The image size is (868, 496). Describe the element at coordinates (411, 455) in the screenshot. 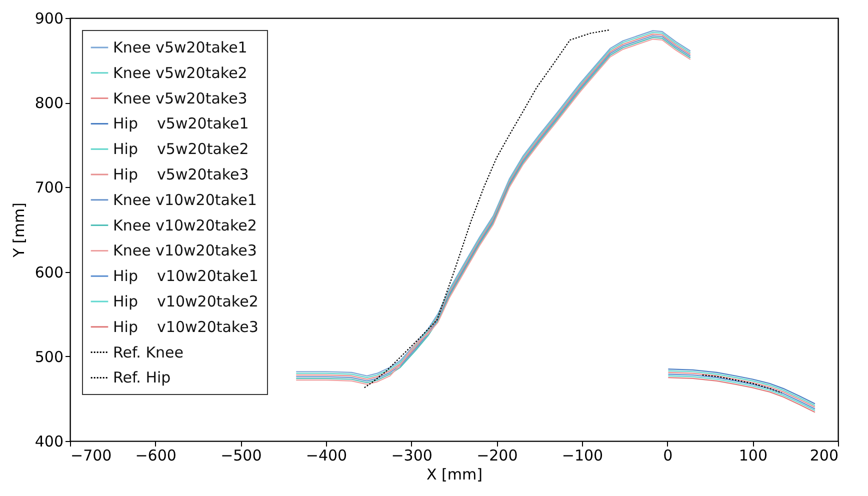

I see `x-tick-label: −300` at that location.